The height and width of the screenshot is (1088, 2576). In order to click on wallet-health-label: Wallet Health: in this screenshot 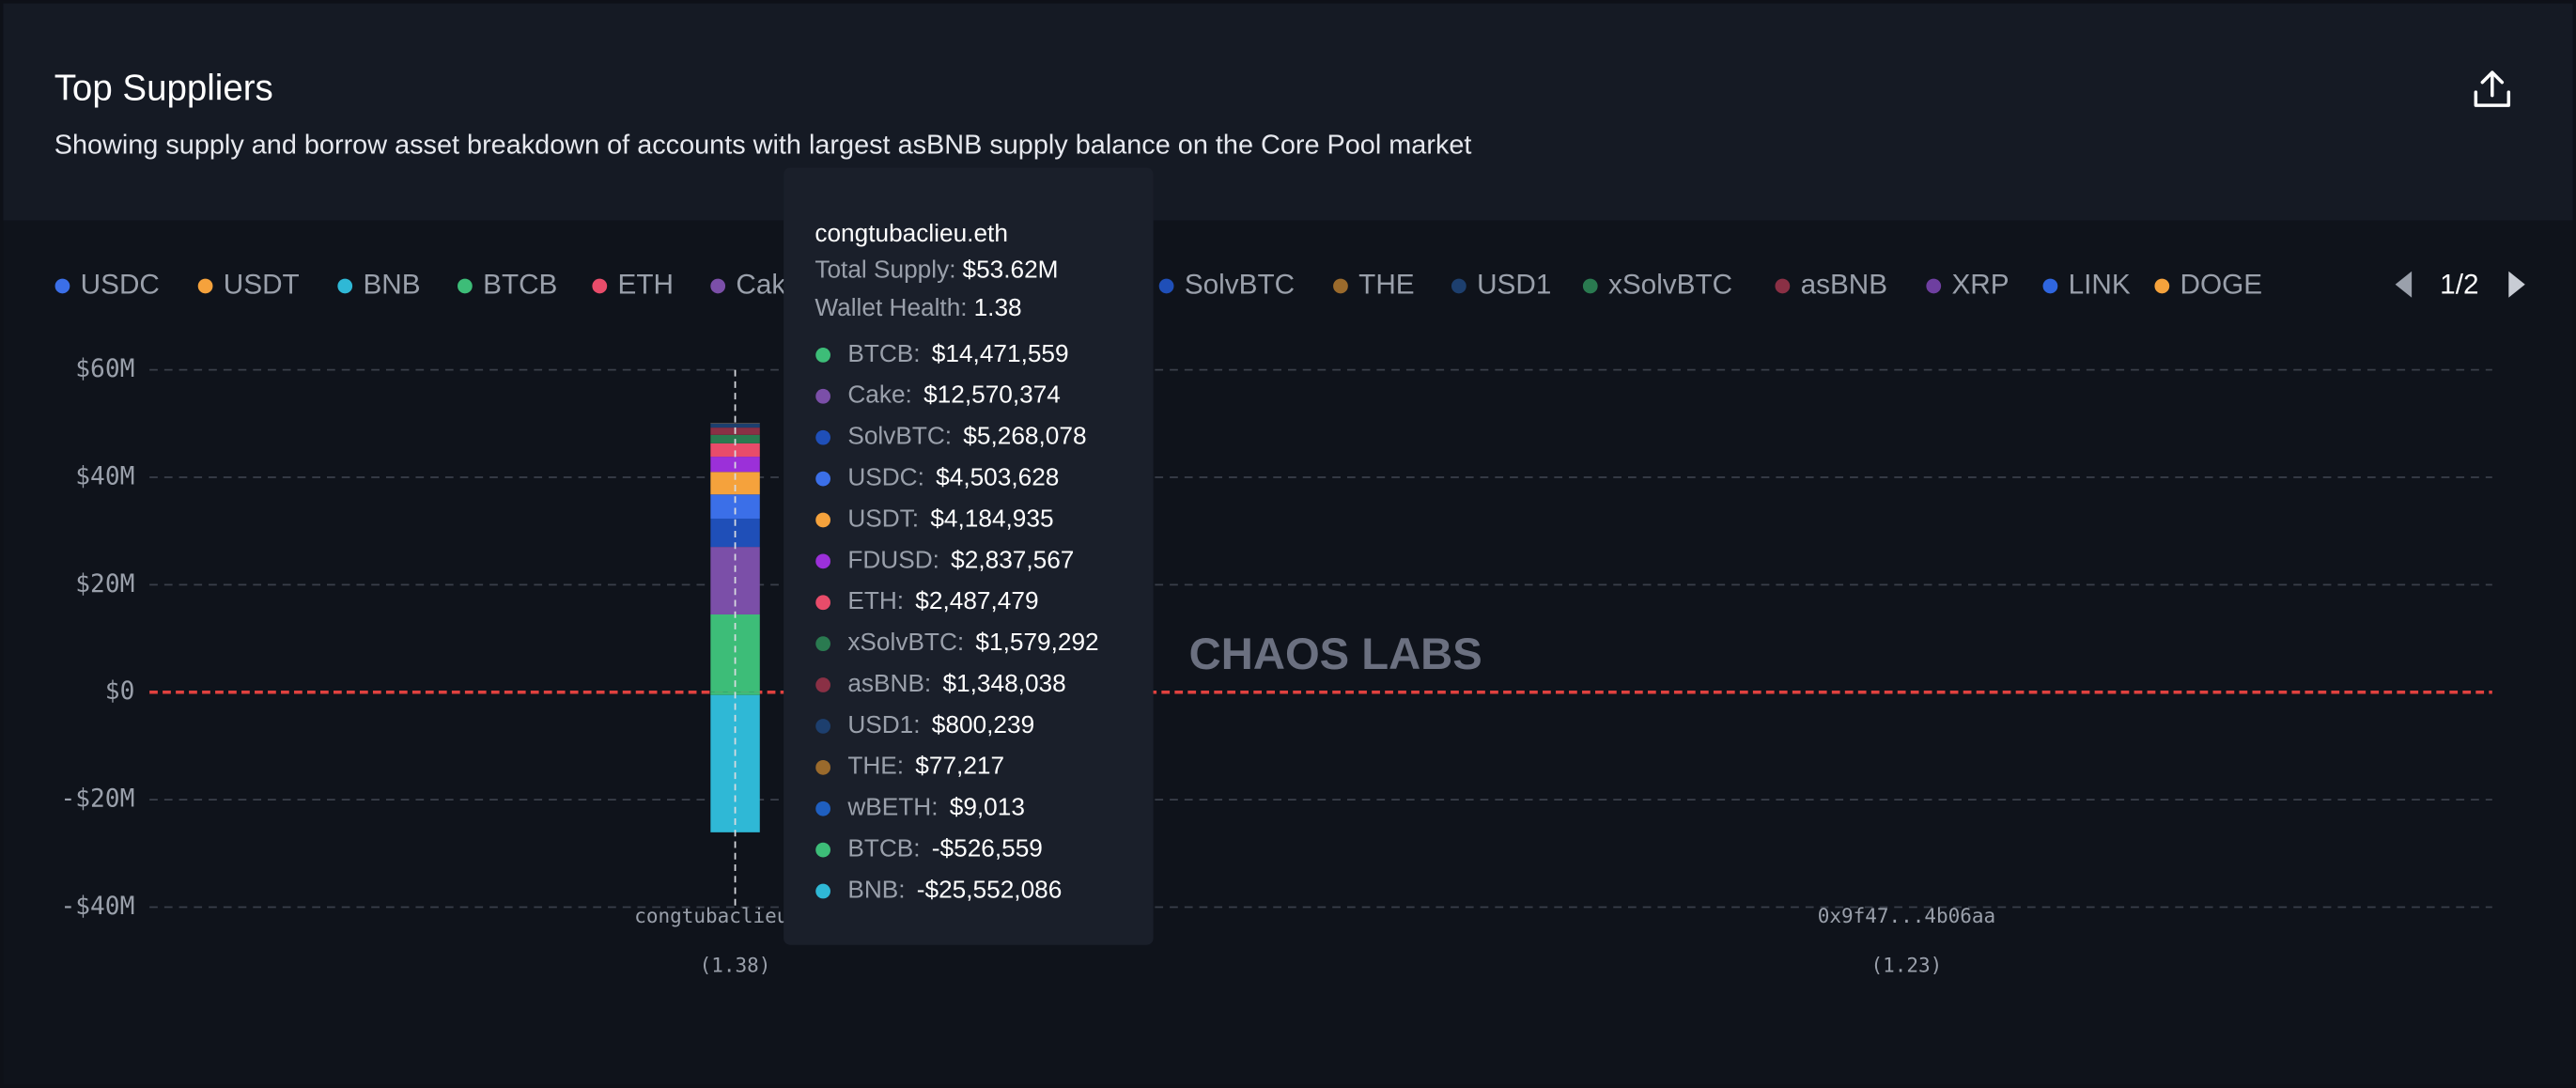, I will do `click(891, 307)`.